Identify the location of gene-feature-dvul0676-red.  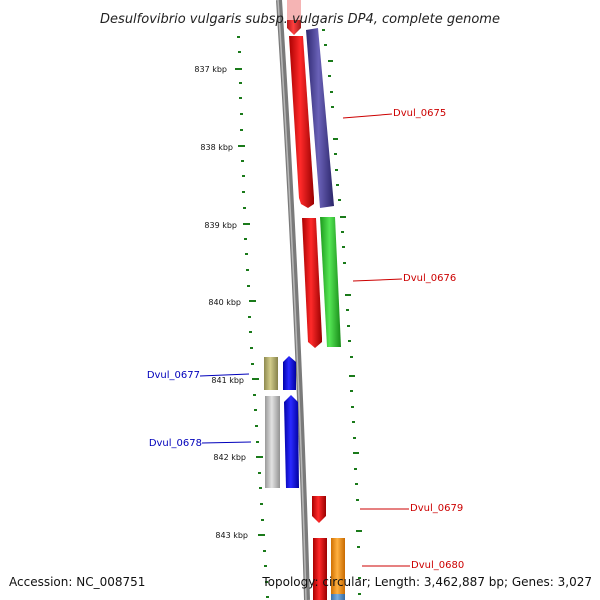
(312, 283).